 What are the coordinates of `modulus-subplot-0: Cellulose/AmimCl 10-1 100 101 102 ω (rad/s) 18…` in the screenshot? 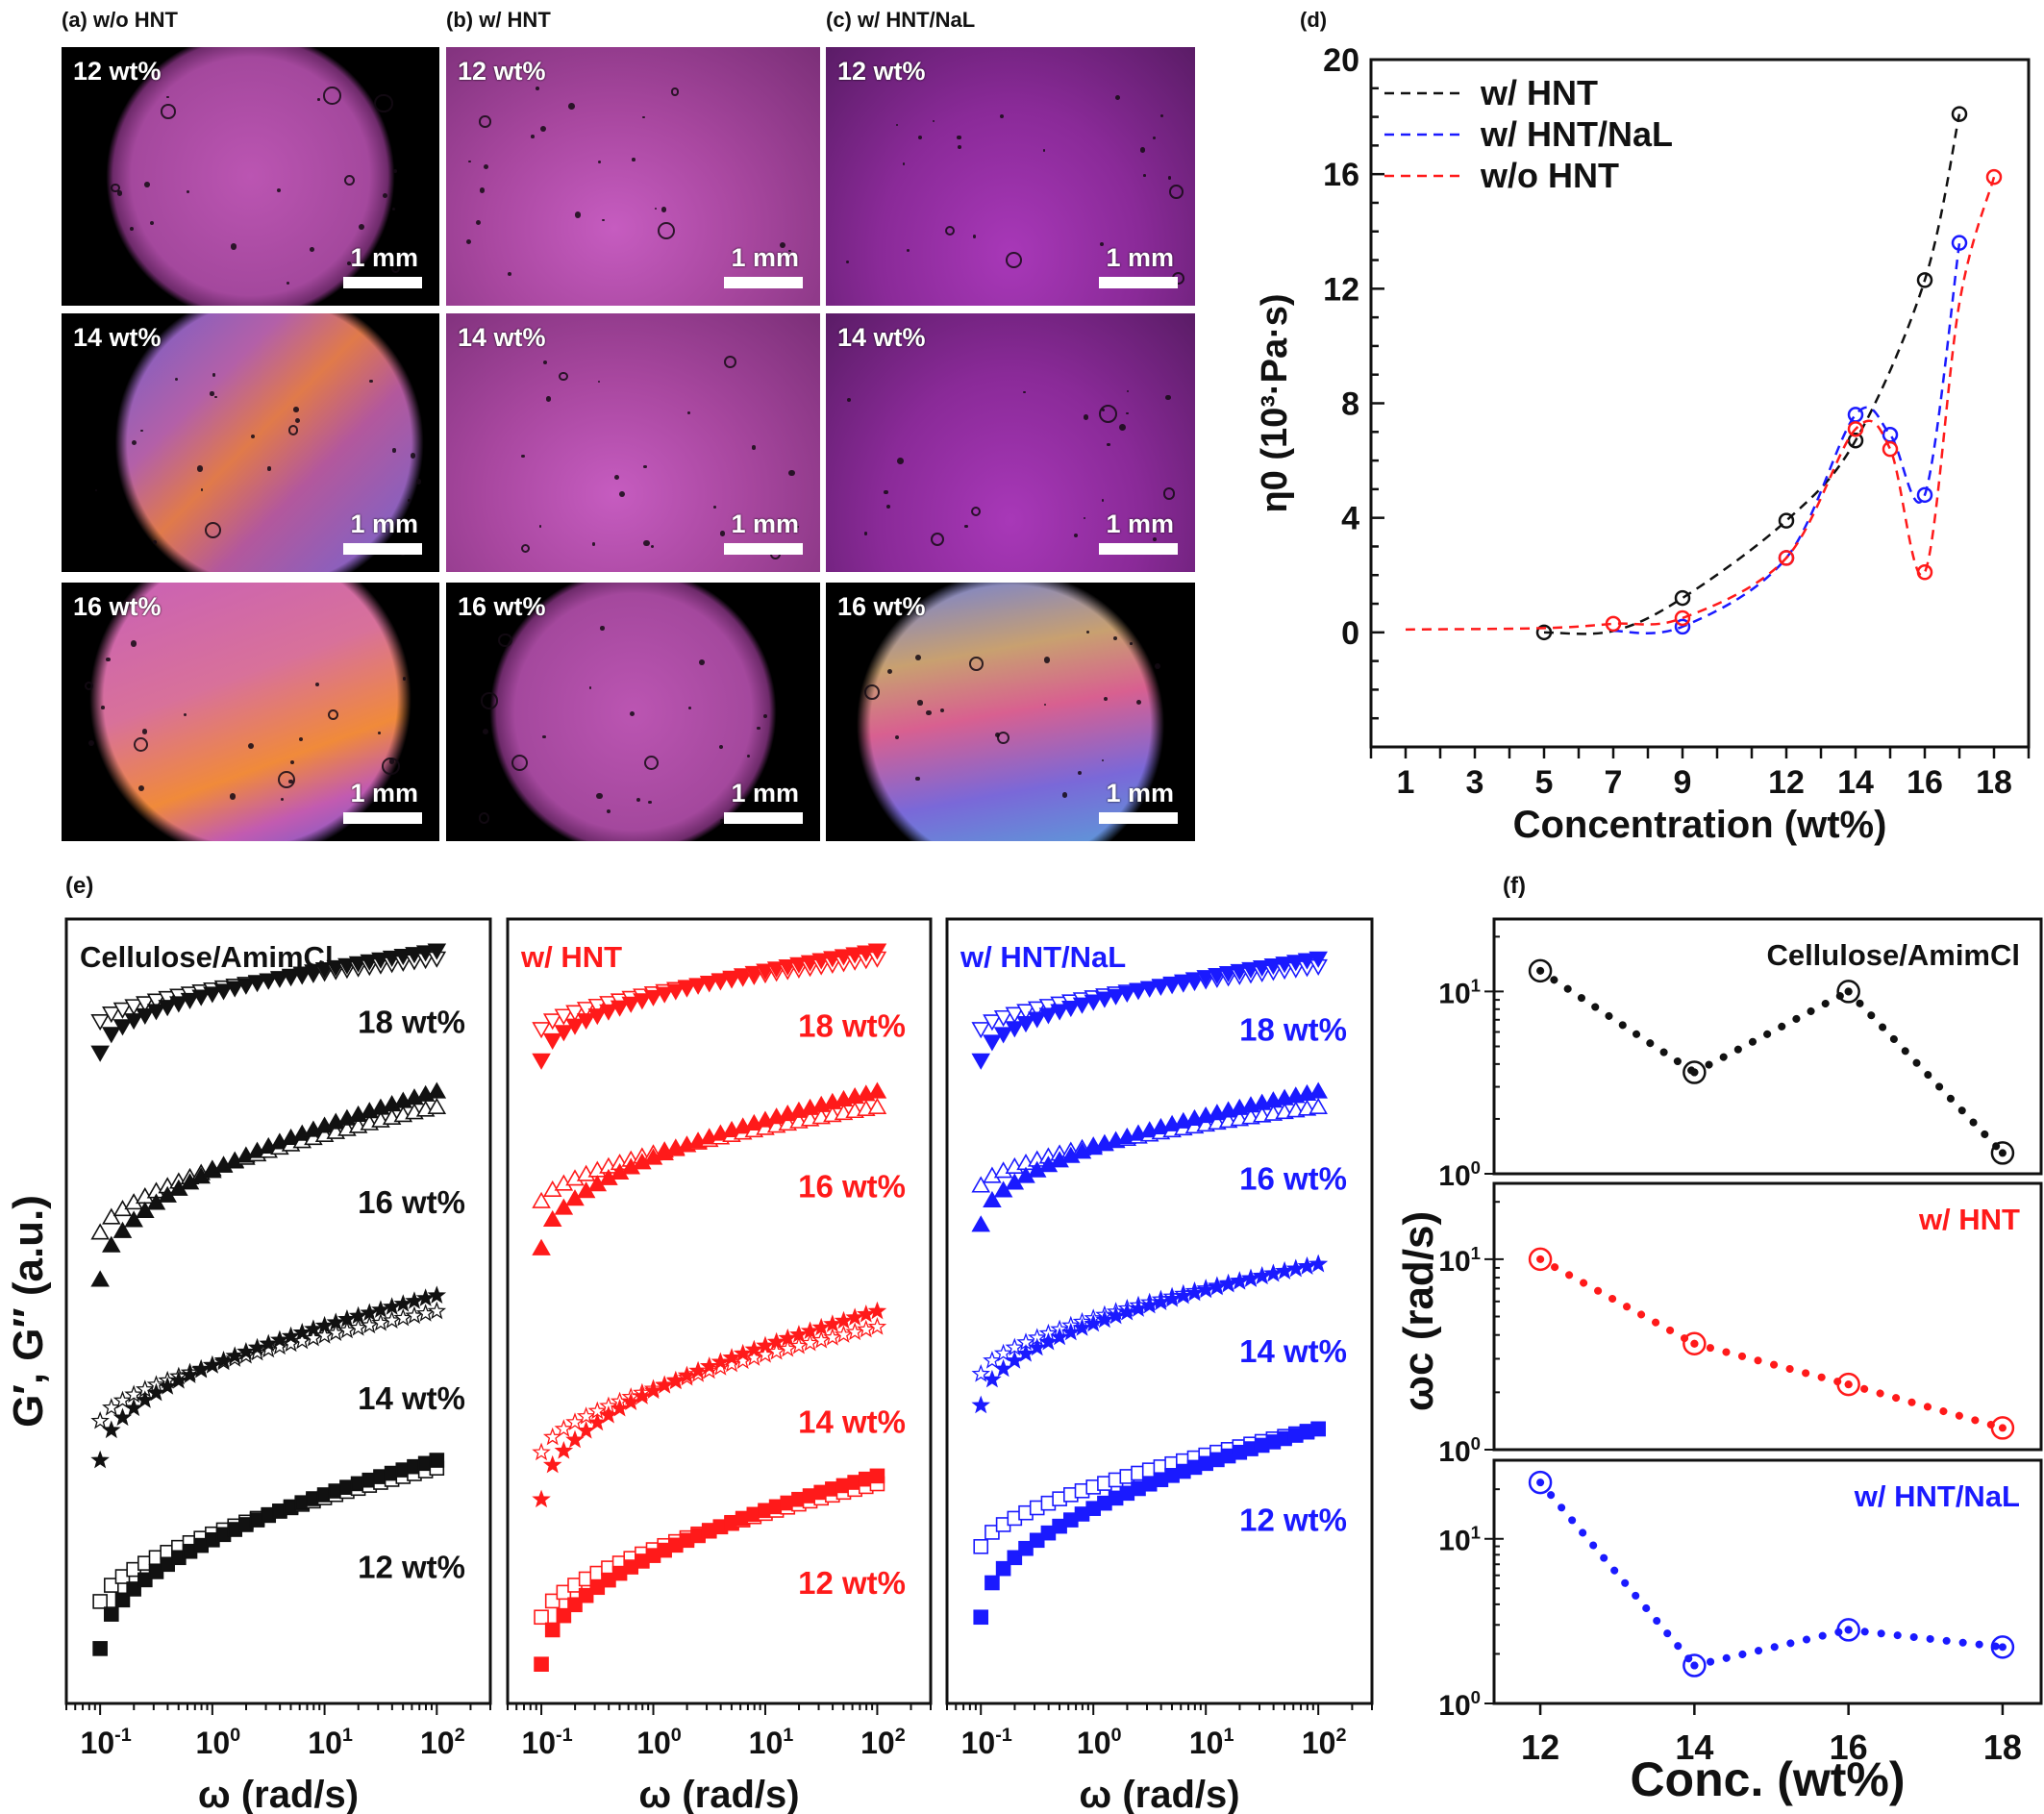 It's located at (278, 1365).